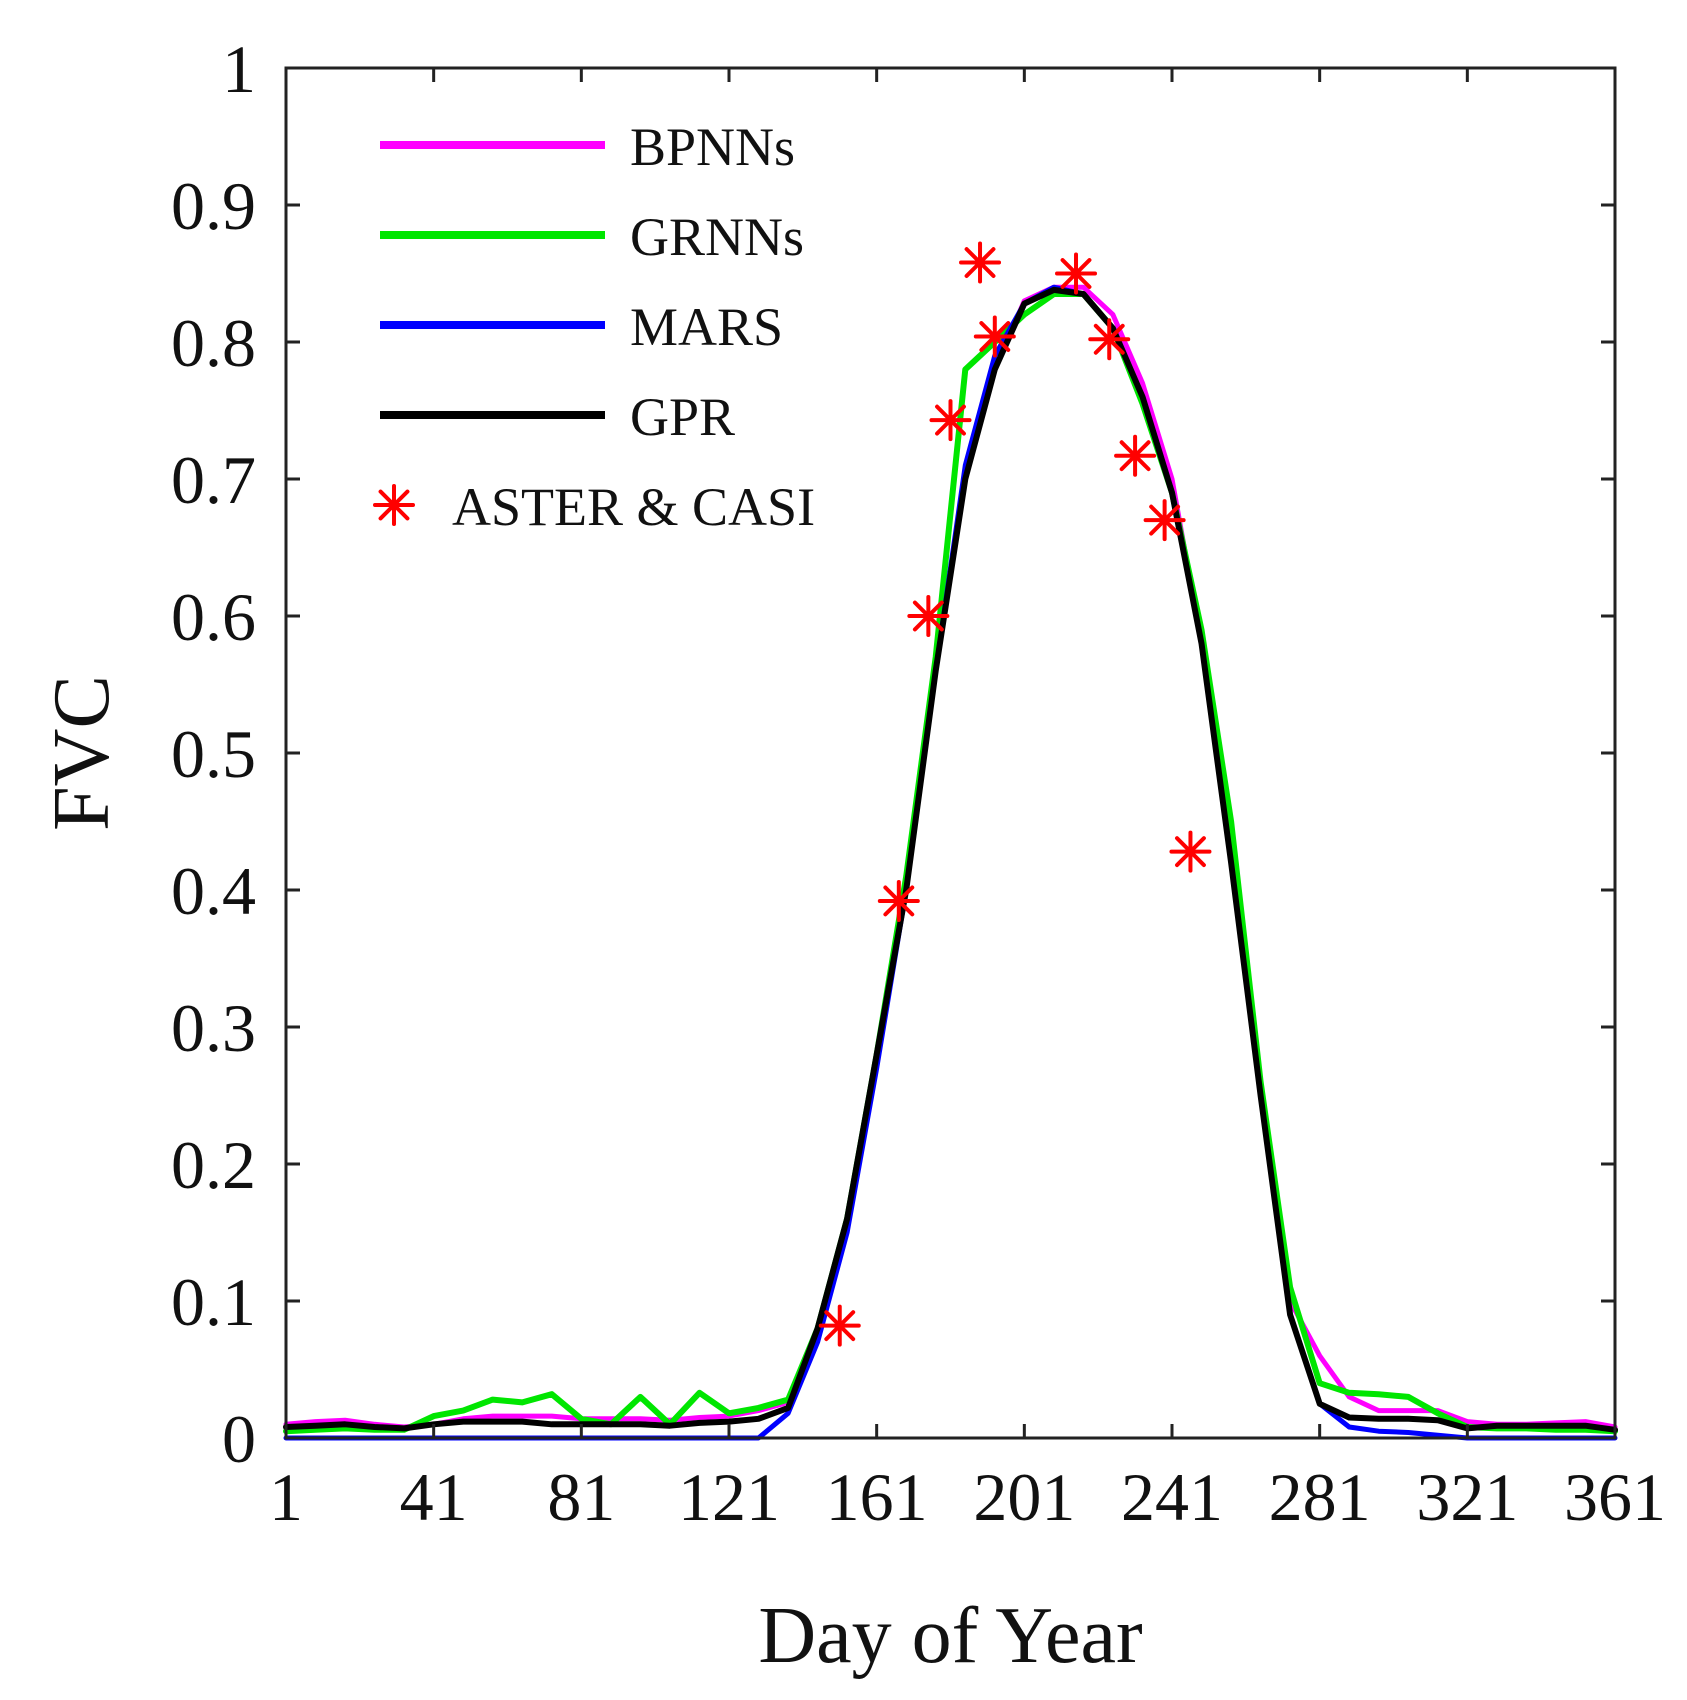  What do you see at coordinates (213, 754) in the screenshot?
I see `y-tick-label: 0.5` at bounding box center [213, 754].